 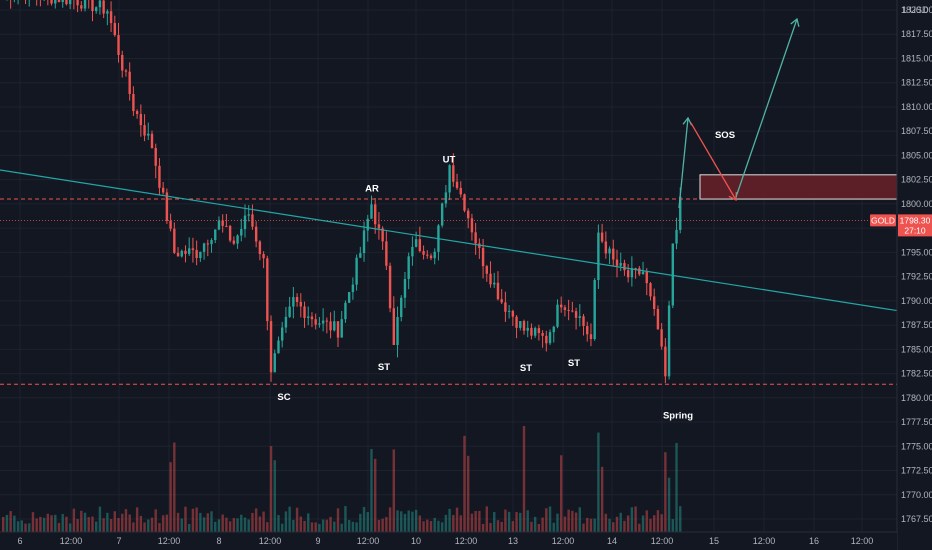 What do you see at coordinates (283, 397) in the screenshot?
I see `label-sc: SC` at bounding box center [283, 397].